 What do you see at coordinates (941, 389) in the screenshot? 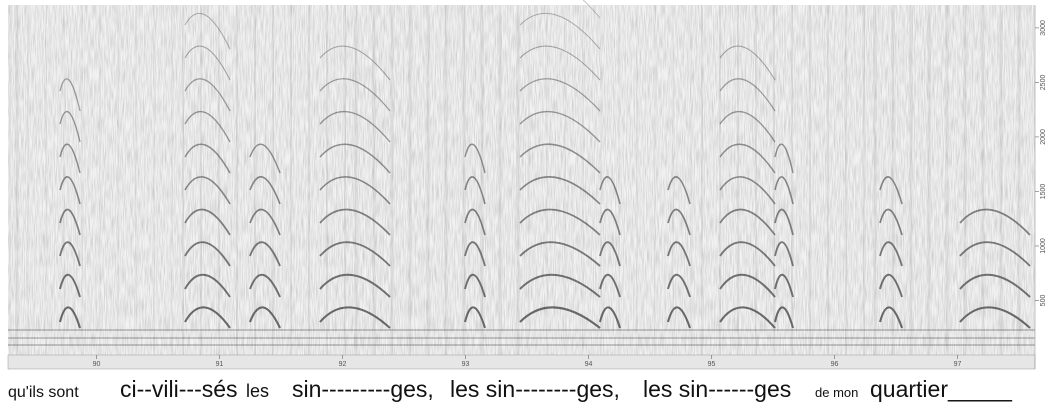
I see `lyric-fragment: quartier_____` at bounding box center [941, 389].